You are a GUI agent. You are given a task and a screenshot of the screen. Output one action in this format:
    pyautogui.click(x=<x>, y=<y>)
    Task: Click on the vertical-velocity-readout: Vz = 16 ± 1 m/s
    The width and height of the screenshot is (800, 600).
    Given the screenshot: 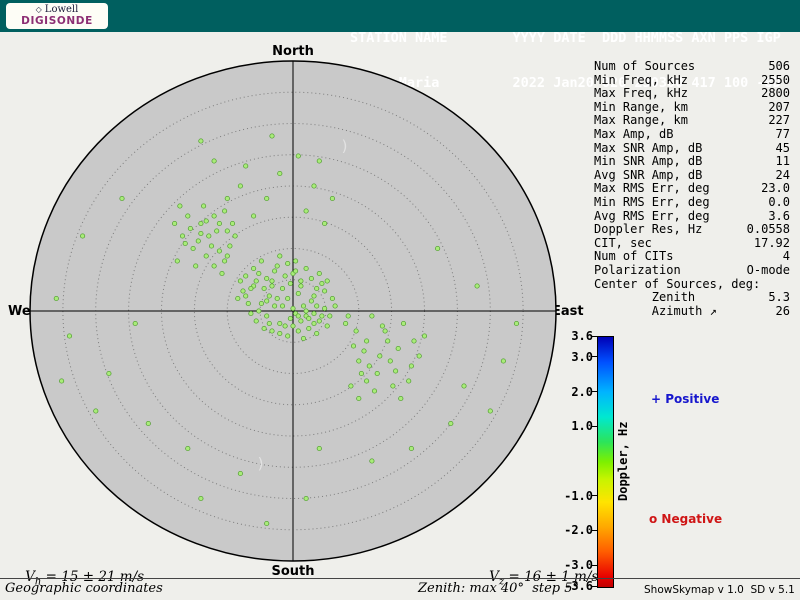 What is the action you would take?
    pyautogui.click(x=535, y=576)
    